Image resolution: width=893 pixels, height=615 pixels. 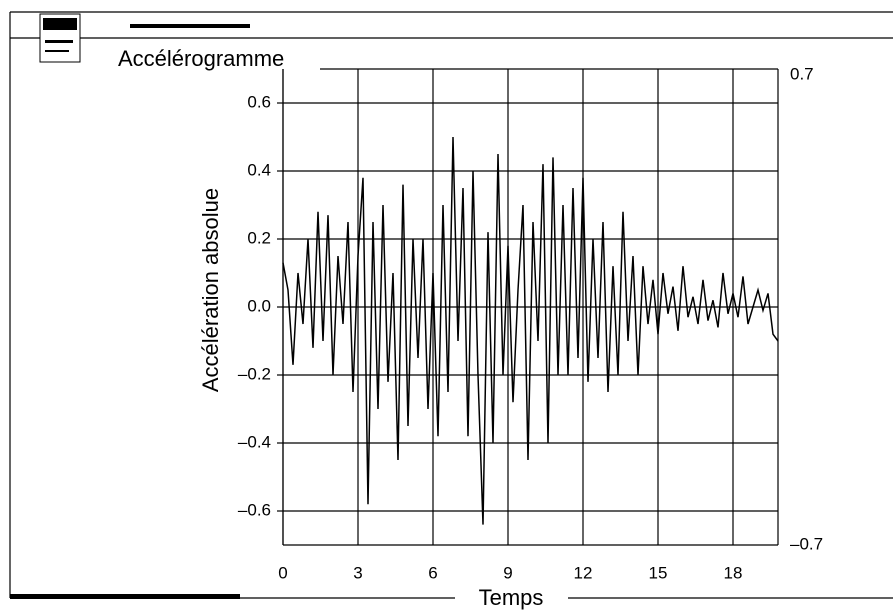 I want to click on x-tick-label: 0, so click(x=282, y=572).